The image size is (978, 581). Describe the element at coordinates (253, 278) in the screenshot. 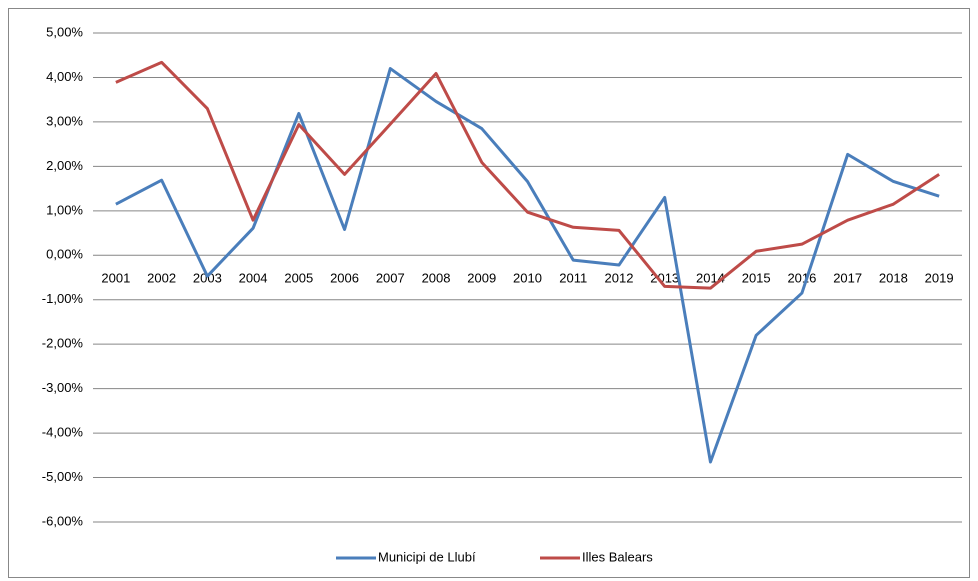

I see `x-tick-label: 2004` at that location.